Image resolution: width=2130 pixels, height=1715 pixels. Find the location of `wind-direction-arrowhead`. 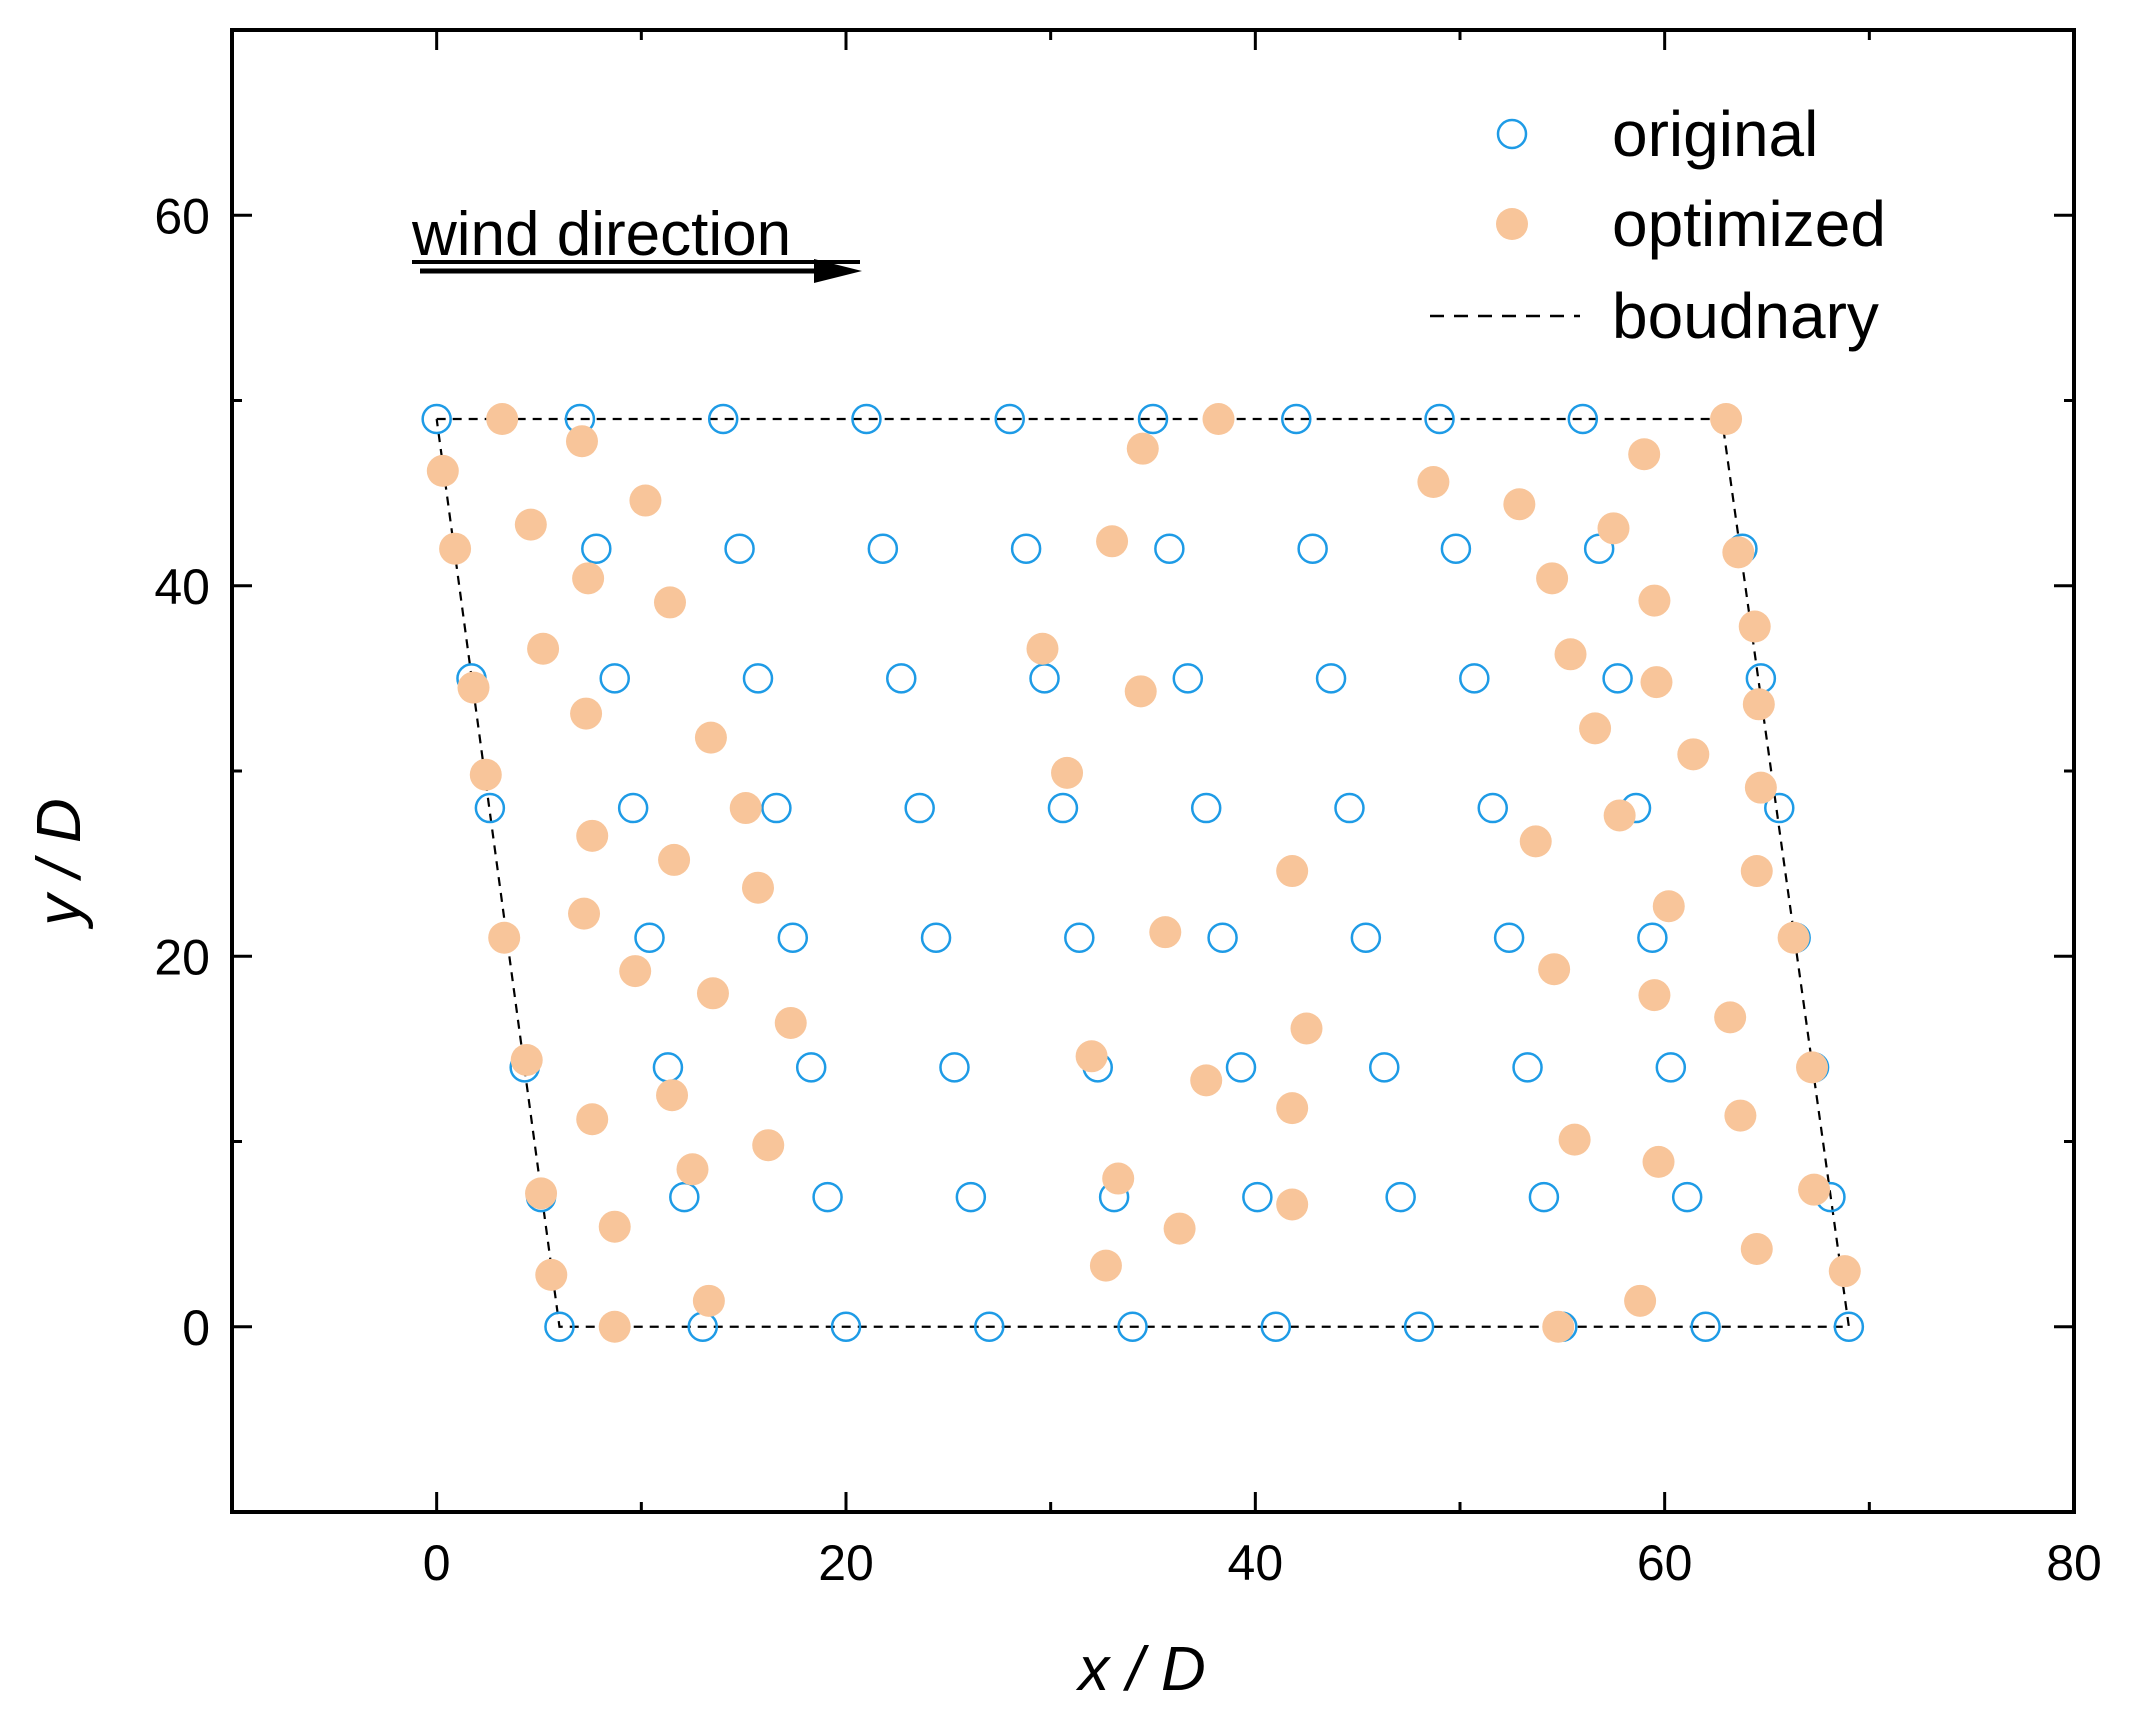

wind-direction-arrowhead is located at coordinates (838, 271).